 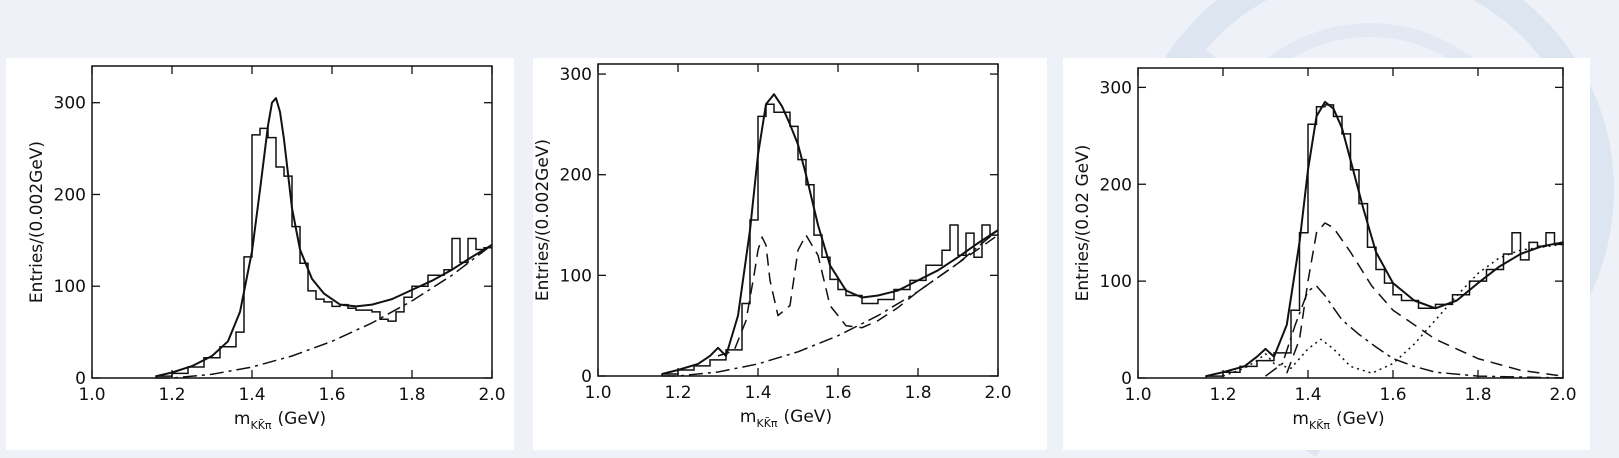 I want to click on y-axis-label: Entries/(0.02 GeV), so click(x=1083, y=223).